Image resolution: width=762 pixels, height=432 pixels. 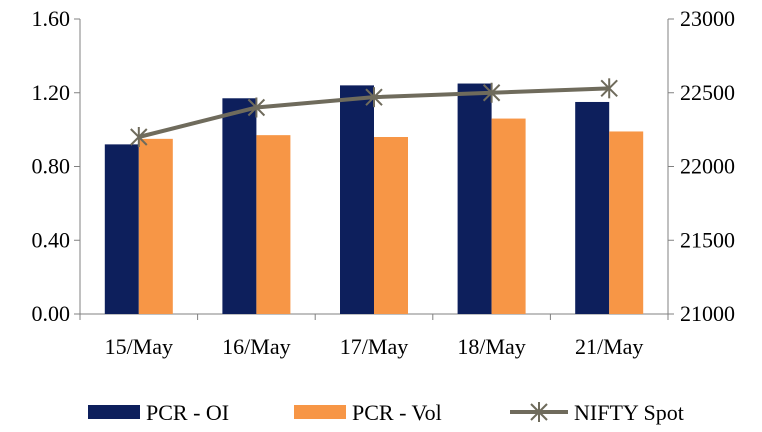 What do you see at coordinates (491, 346) in the screenshot?
I see `x-tick-label: 18/May` at bounding box center [491, 346].